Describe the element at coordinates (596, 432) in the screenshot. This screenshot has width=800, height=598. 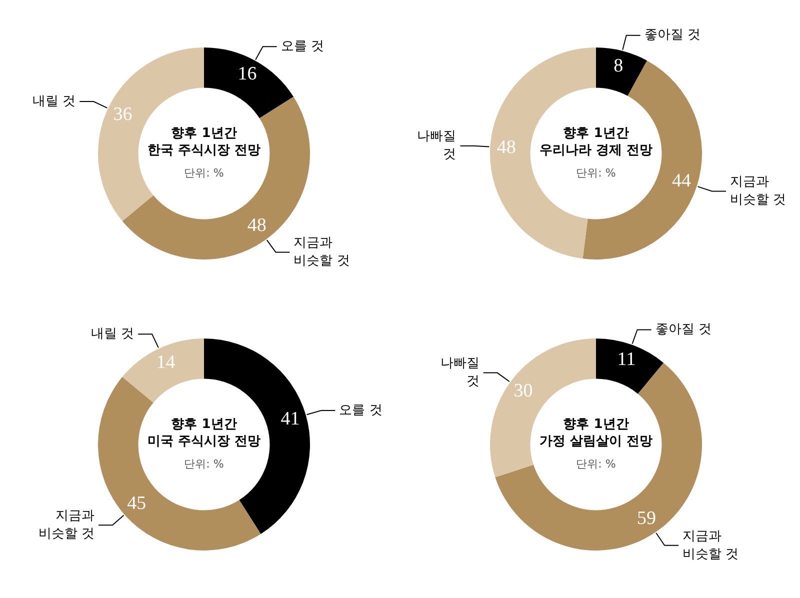
I see `text: 향후 1년간 가정 살림살이 전망` at that location.